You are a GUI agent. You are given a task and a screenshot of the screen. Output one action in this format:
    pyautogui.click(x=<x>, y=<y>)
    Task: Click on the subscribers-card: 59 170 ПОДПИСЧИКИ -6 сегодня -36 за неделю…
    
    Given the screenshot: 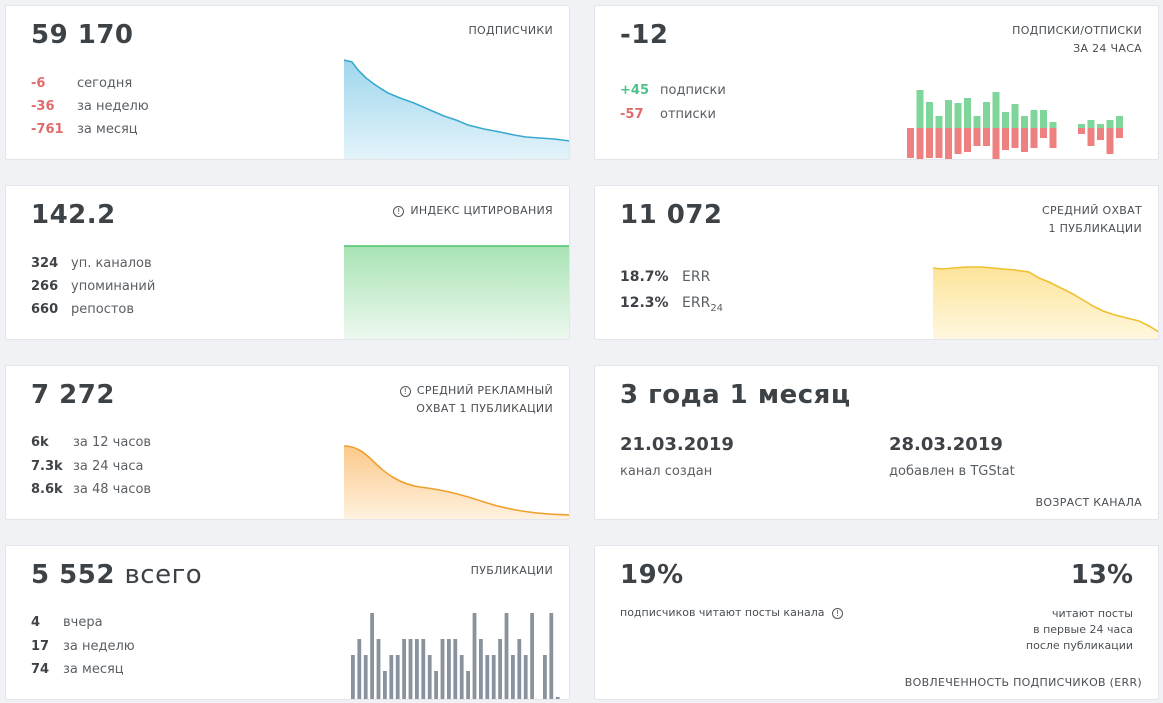 What is the action you would take?
    pyautogui.click(x=287, y=82)
    